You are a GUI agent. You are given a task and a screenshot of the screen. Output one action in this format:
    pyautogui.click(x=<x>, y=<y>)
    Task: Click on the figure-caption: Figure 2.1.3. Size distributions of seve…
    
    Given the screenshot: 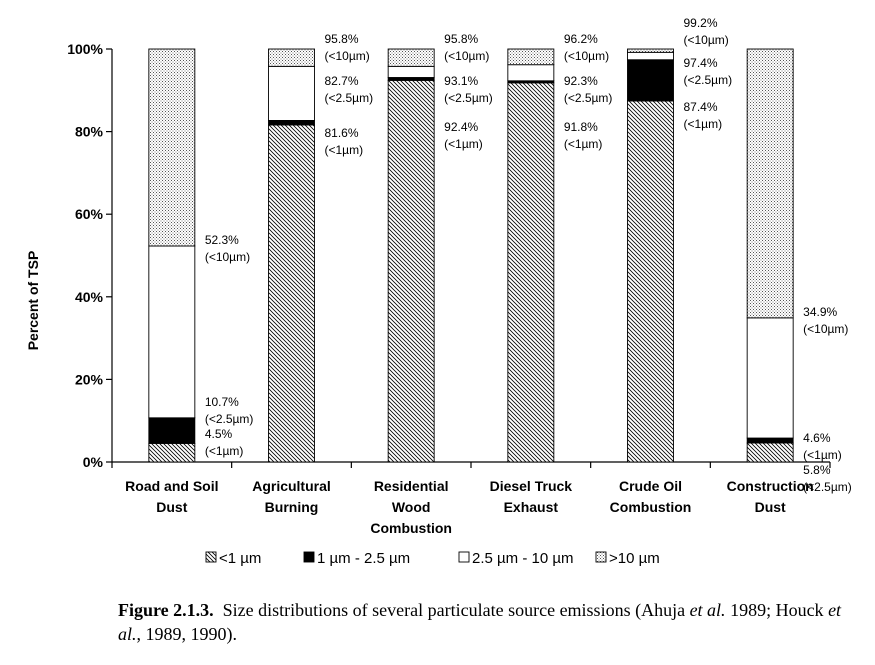 What is the action you would take?
    pyautogui.click(x=488, y=622)
    